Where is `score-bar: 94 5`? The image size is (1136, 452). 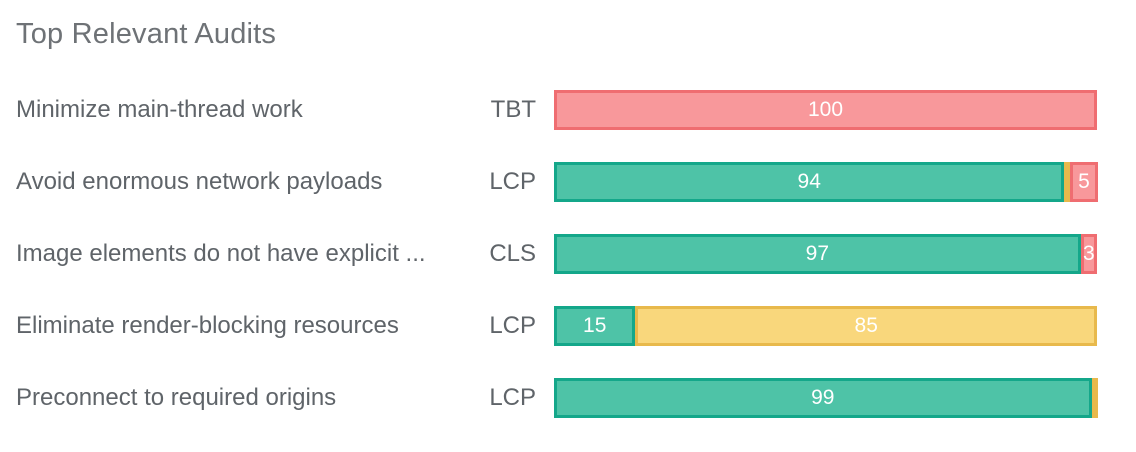 score-bar: 94 5 is located at coordinates (826, 182).